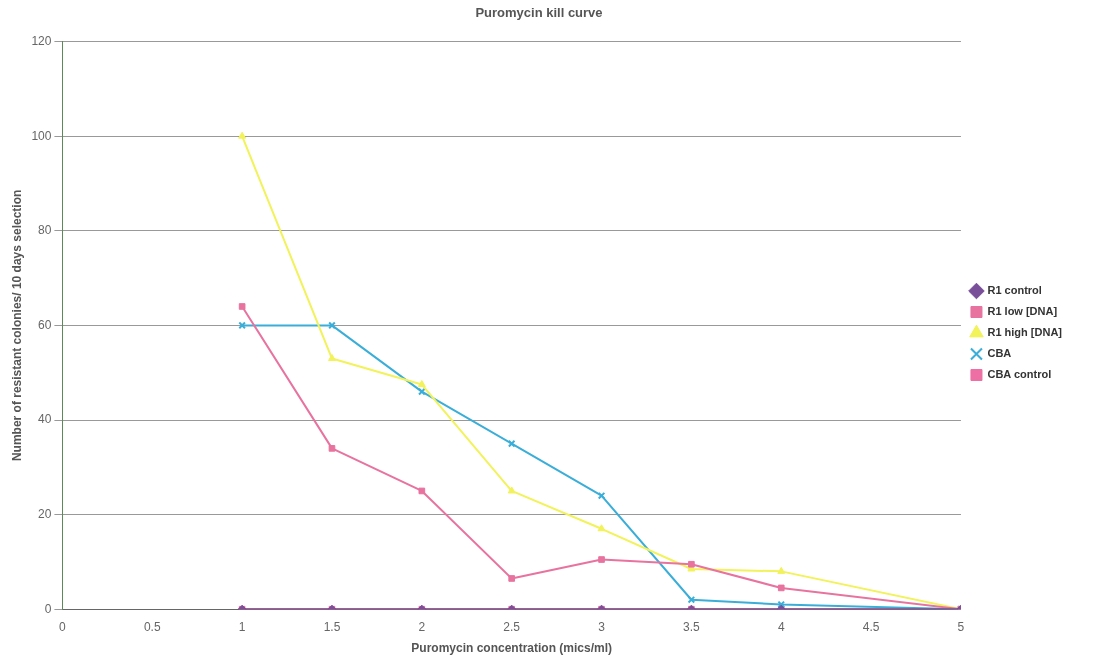 The image size is (1096, 664). What do you see at coordinates (1025, 332) in the screenshot?
I see `legend-label: R1 high [DNA]` at bounding box center [1025, 332].